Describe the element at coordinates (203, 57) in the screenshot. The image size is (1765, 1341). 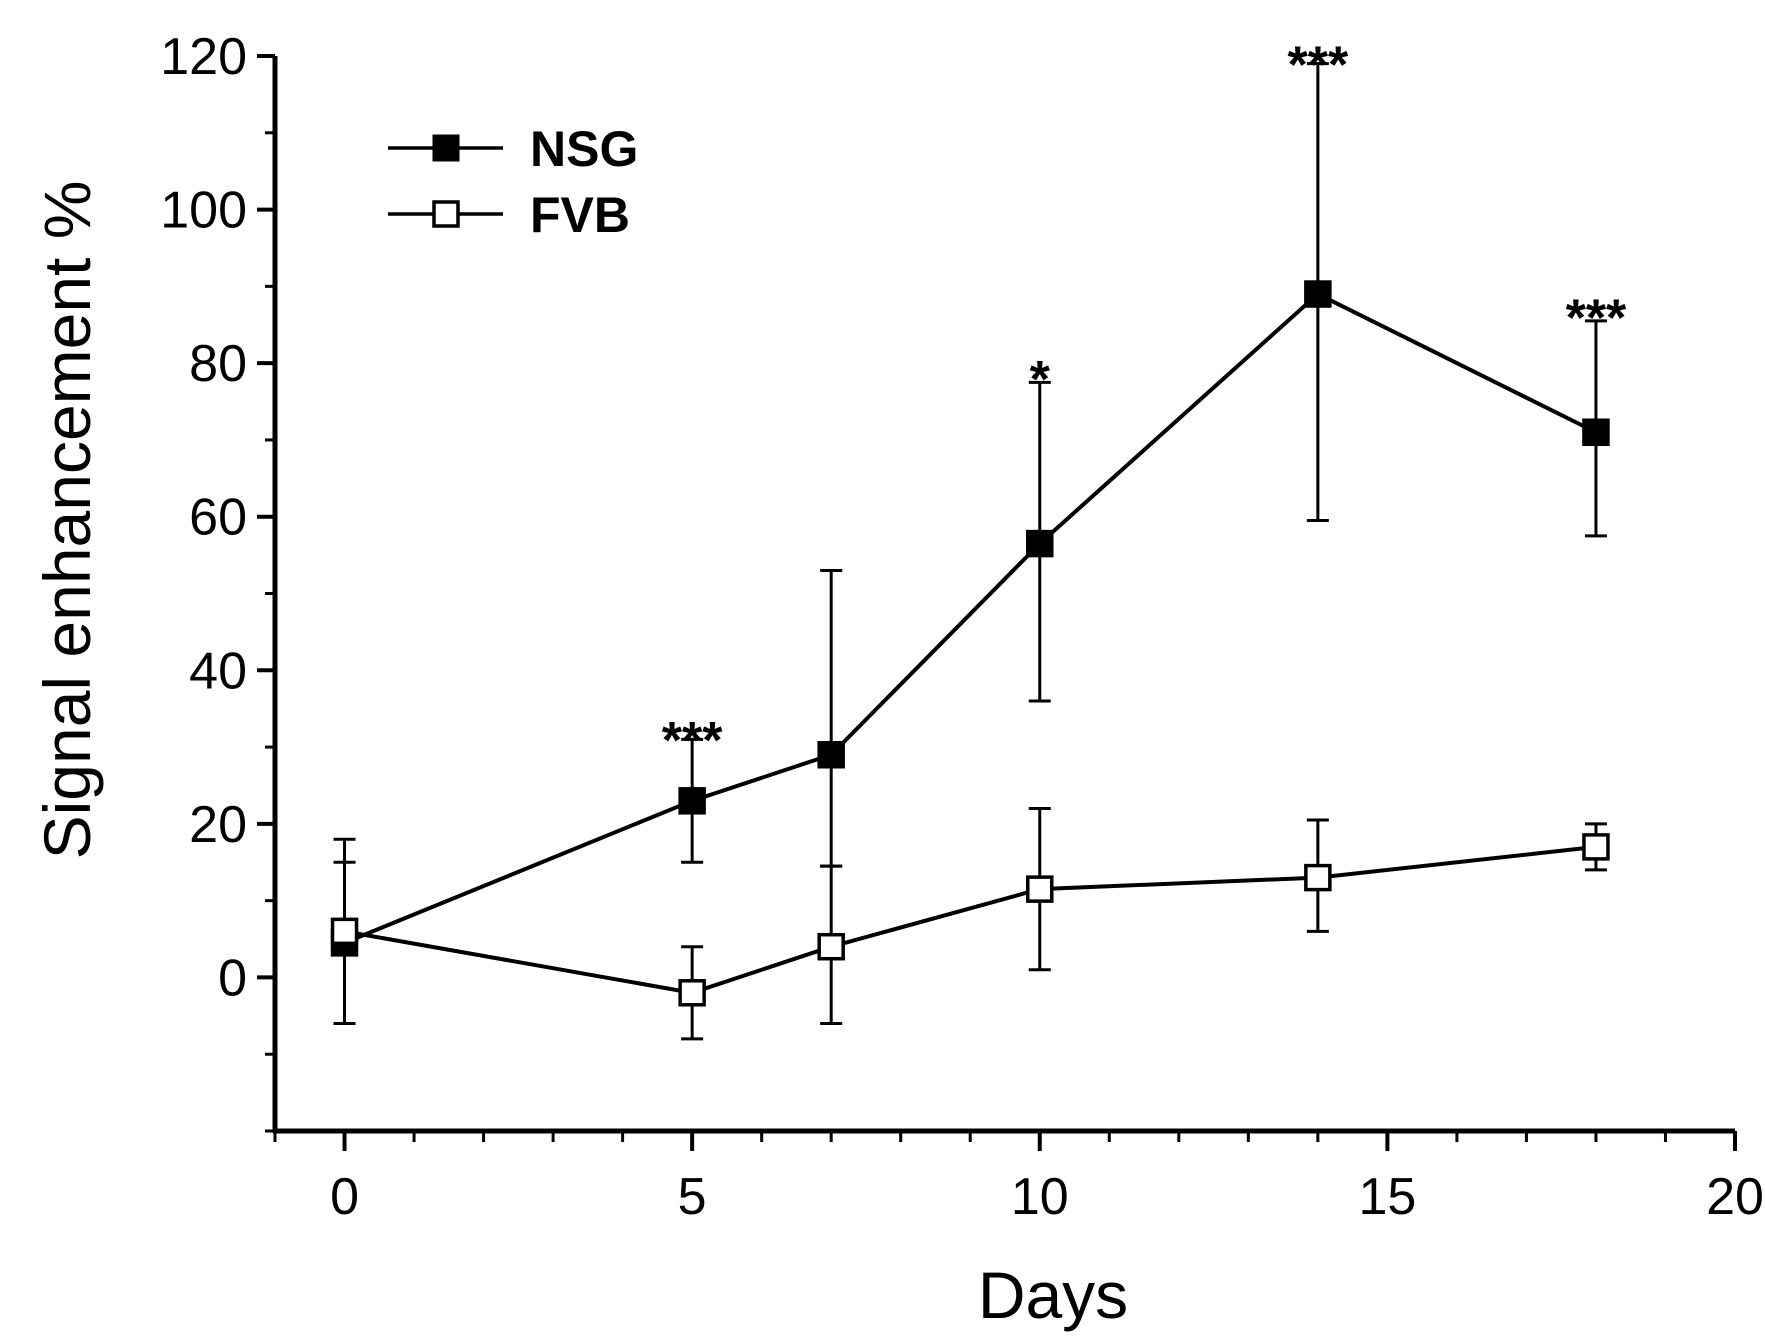
I see `y-tick-label: 120` at that location.